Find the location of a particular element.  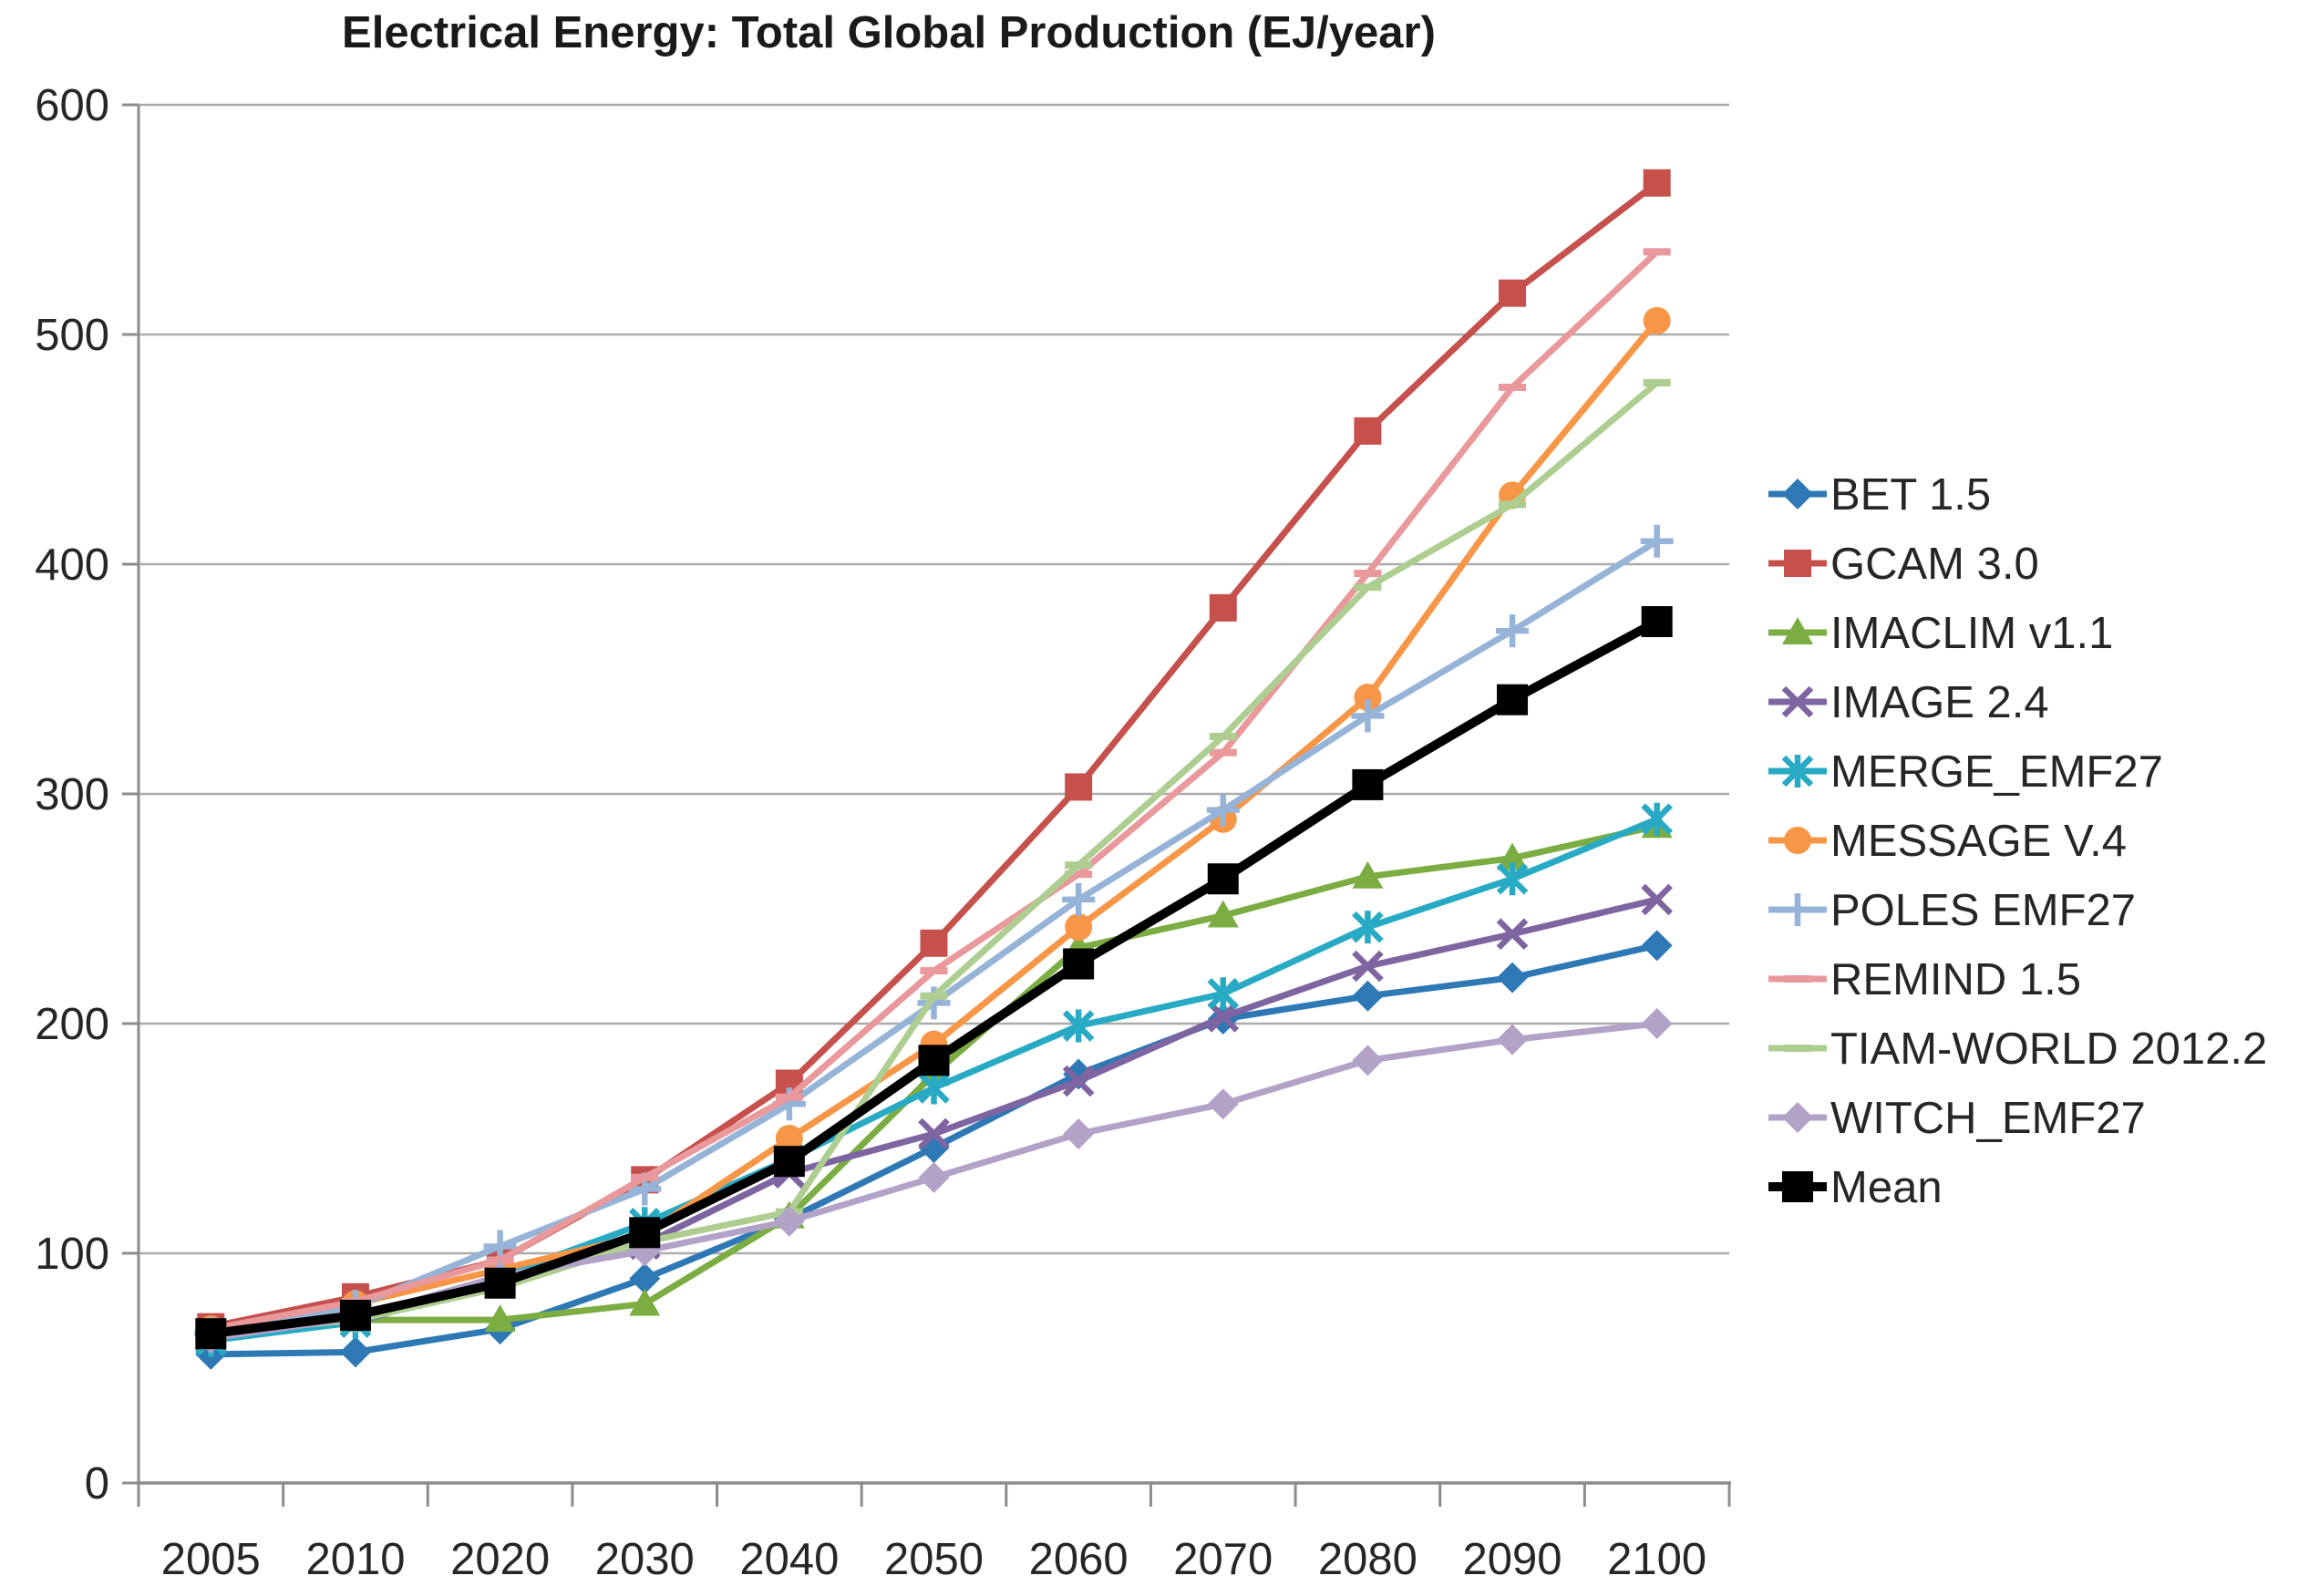

legend-label: REMIND 1.5 is located at coordinates (1955, 979).